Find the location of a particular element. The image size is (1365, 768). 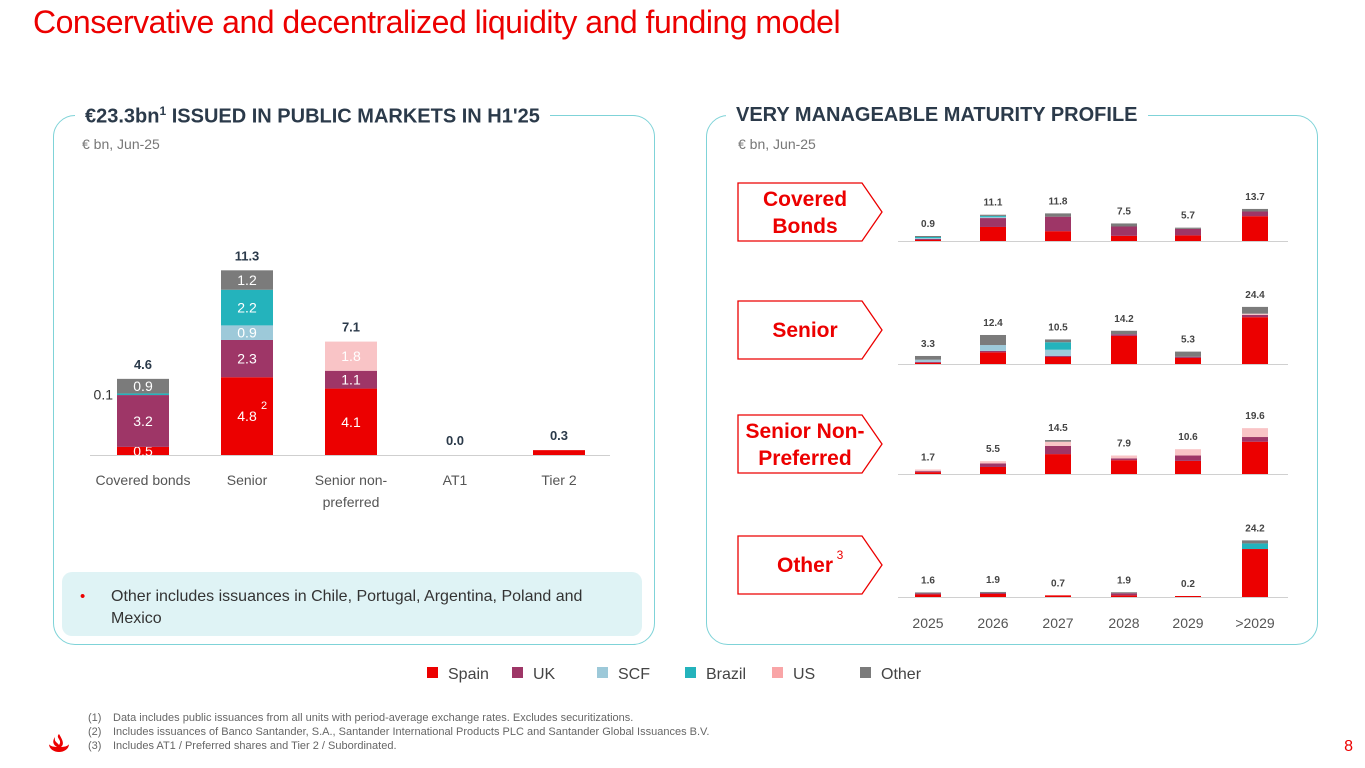

row-label-box-senior is located at coordinates (810, 330).